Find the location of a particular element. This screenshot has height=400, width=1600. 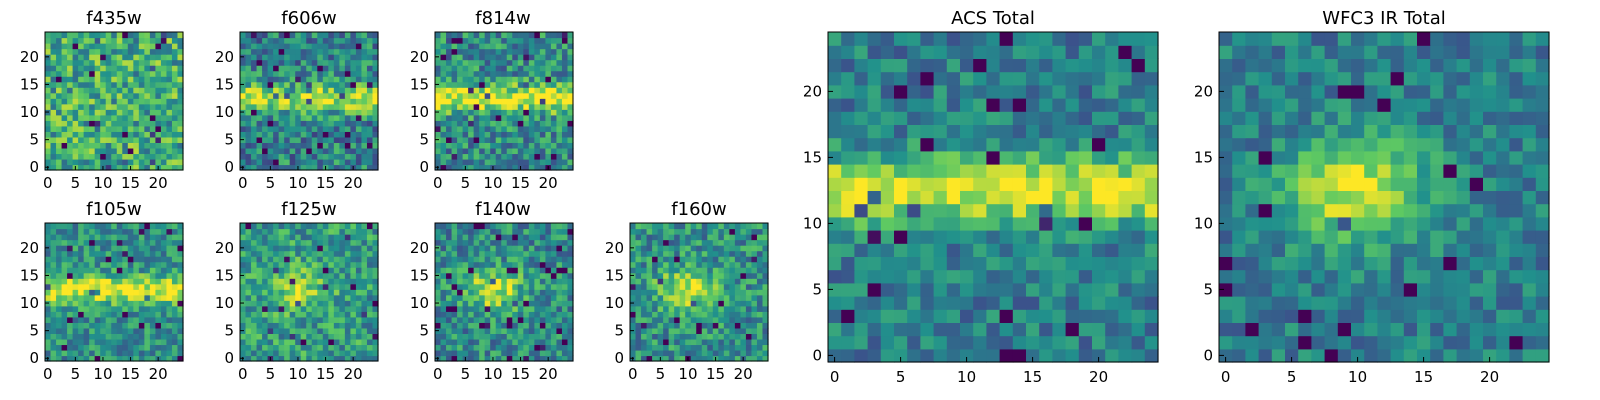

panel-title: f814w is located at coordinates (502, 18).